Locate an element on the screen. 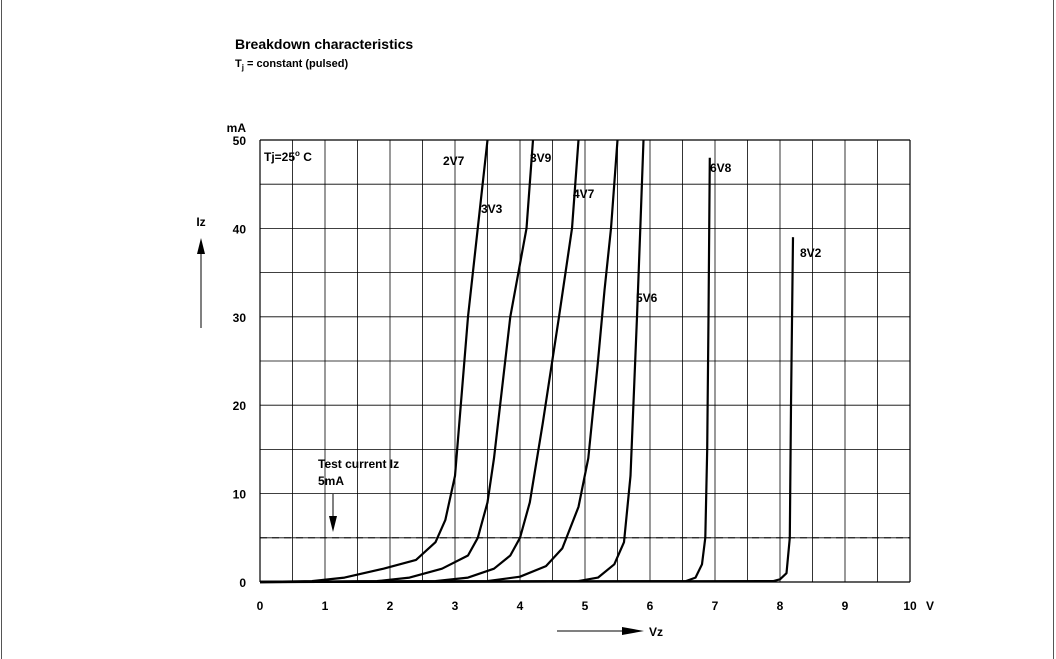 The width and height of the screenshot is (1056, 659). y-tick-label: 50 is located at coordinates (240, 141).